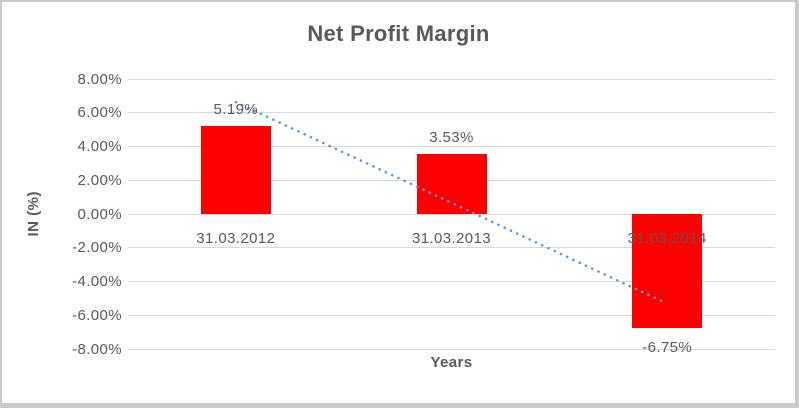 The image size is (799, 408). What do you see at coordinates (451, 184) in the screenshot?
I see `bar-31.03.2013` at bounding box center [451, 184].